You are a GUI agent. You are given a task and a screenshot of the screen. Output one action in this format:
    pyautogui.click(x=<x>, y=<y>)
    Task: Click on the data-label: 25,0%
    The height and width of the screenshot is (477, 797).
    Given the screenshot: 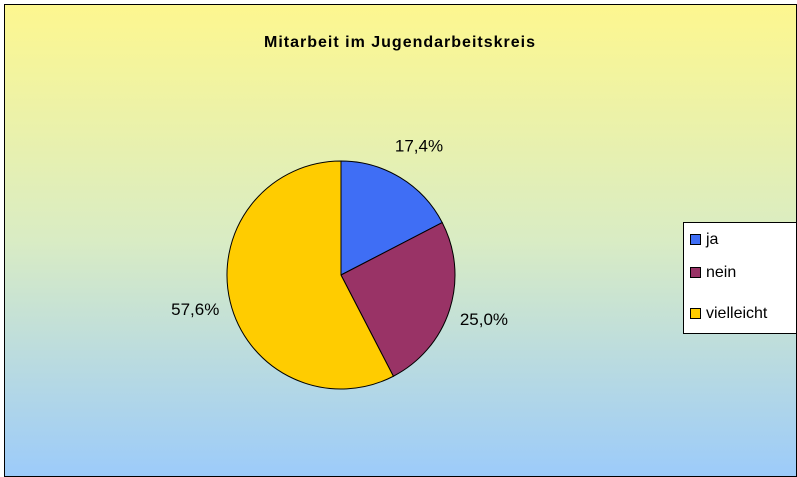 What is the action you would take?
    pyautogui.click(x=484, y=319)
    